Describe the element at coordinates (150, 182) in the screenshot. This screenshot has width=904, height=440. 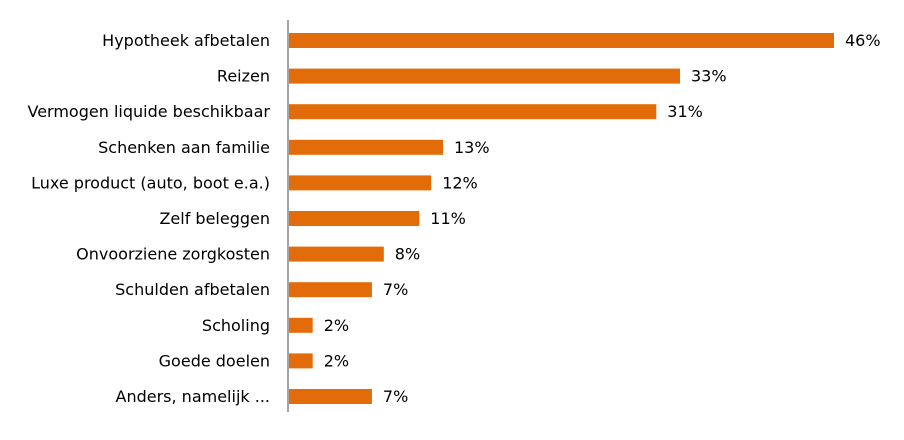
I see `category-label: Luxe product (auto, boot e.a.)` at that location.